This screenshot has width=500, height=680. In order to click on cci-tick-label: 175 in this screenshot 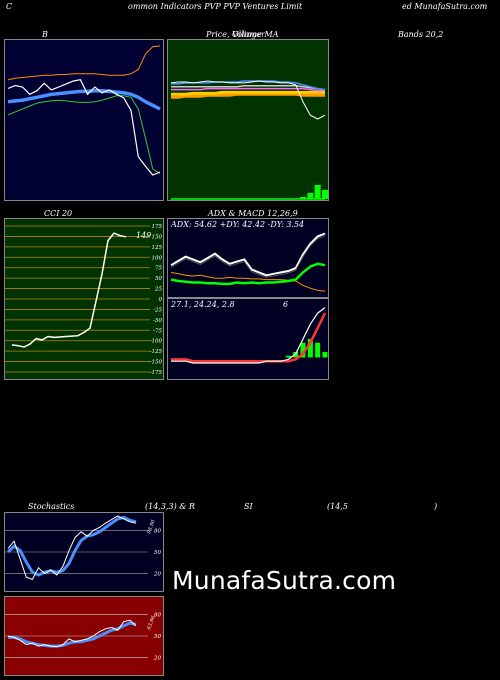, I will do `click(157, 227)`.